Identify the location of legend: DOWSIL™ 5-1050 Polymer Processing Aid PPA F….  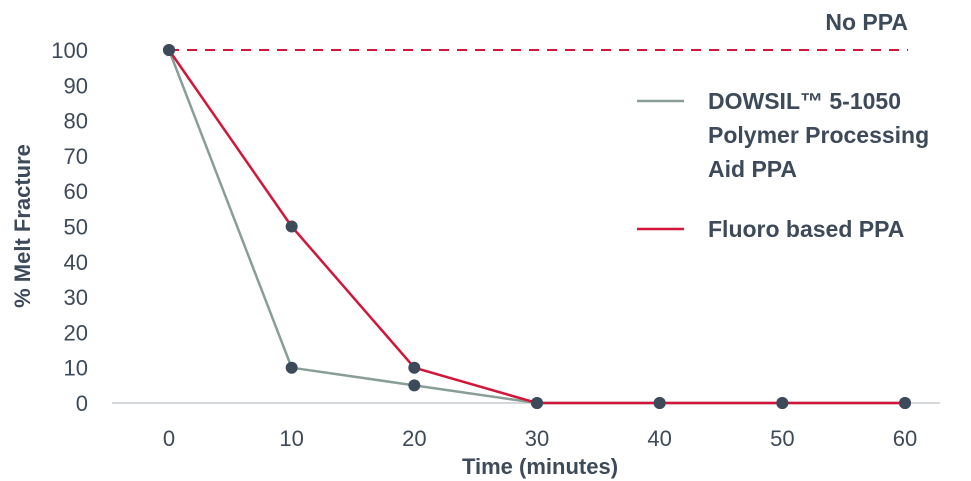
(783, 165).